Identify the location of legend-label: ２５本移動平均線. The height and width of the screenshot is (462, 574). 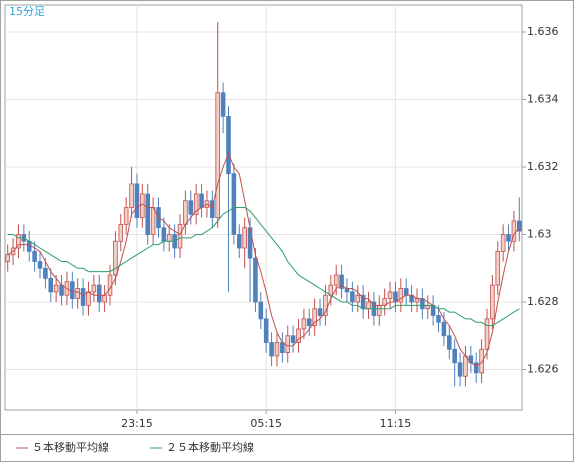
(210, 447).